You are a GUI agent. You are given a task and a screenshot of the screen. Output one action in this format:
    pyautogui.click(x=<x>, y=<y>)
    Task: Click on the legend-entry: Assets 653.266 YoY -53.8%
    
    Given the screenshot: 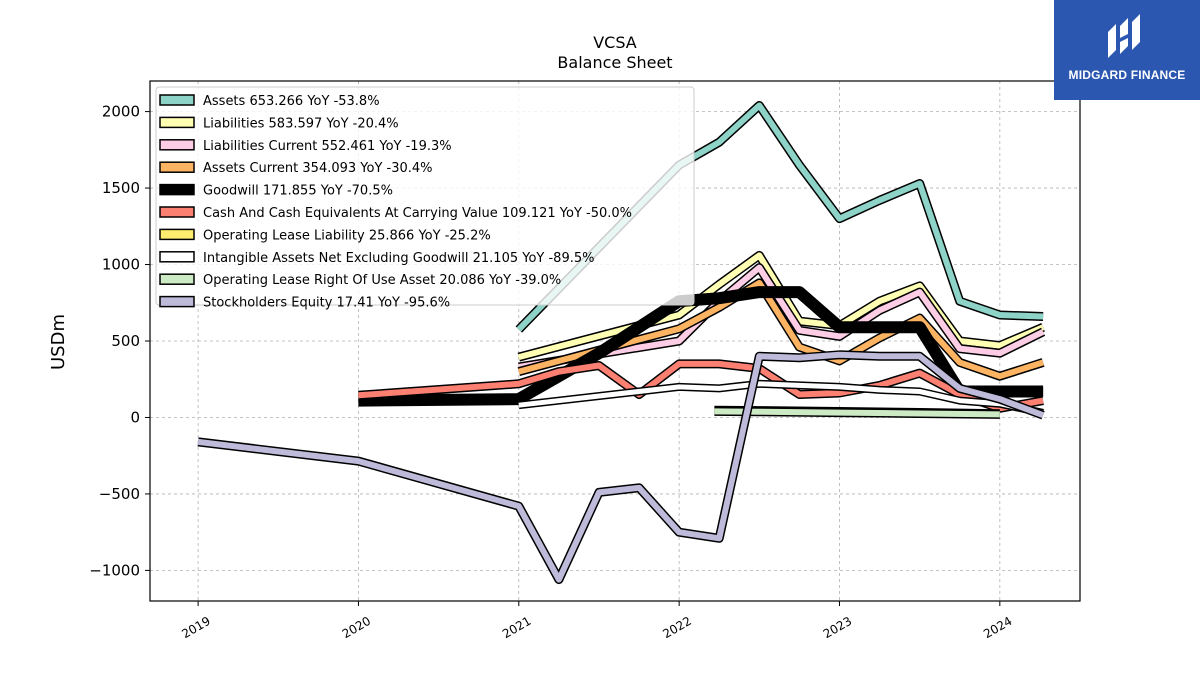 What is the action you would take?
    pyautogui.click(x=291, y=101)
    